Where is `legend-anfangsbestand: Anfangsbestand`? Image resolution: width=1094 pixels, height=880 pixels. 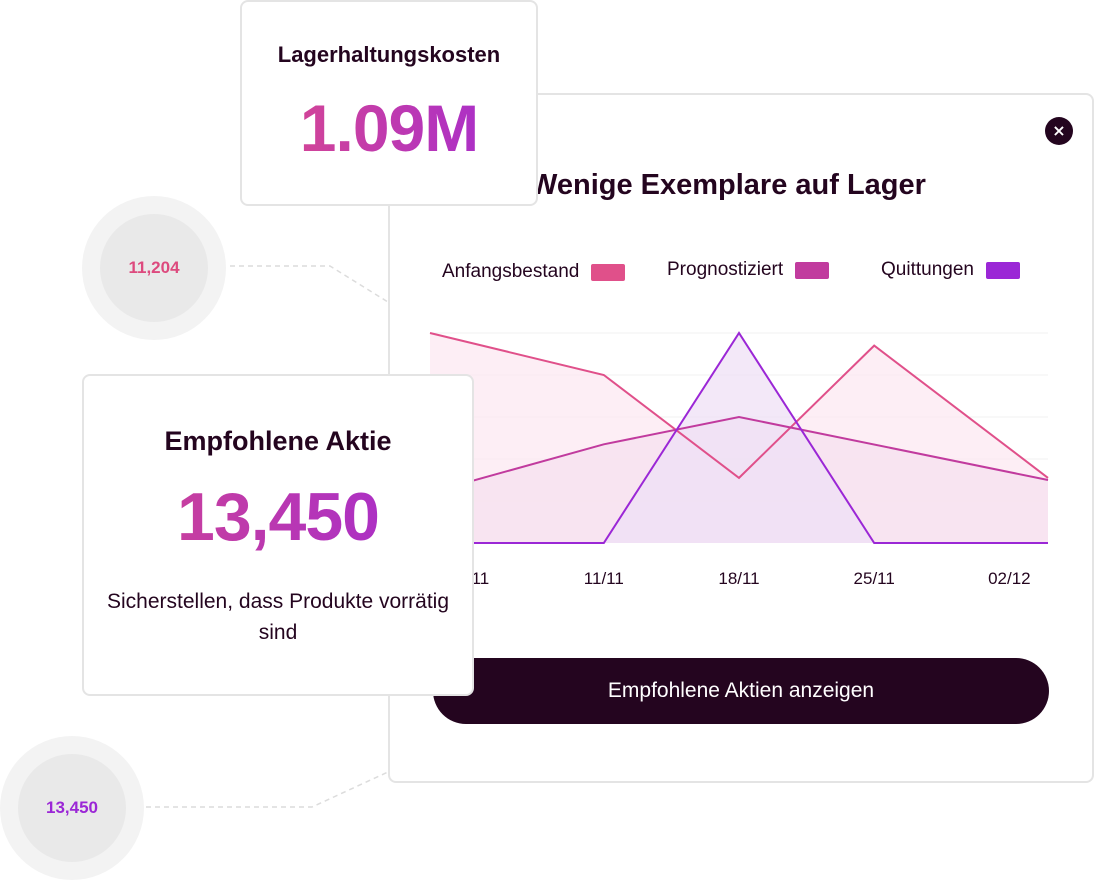 legend-anfangsbestand: Anfangsbestand is located at coordinates (534, 272).